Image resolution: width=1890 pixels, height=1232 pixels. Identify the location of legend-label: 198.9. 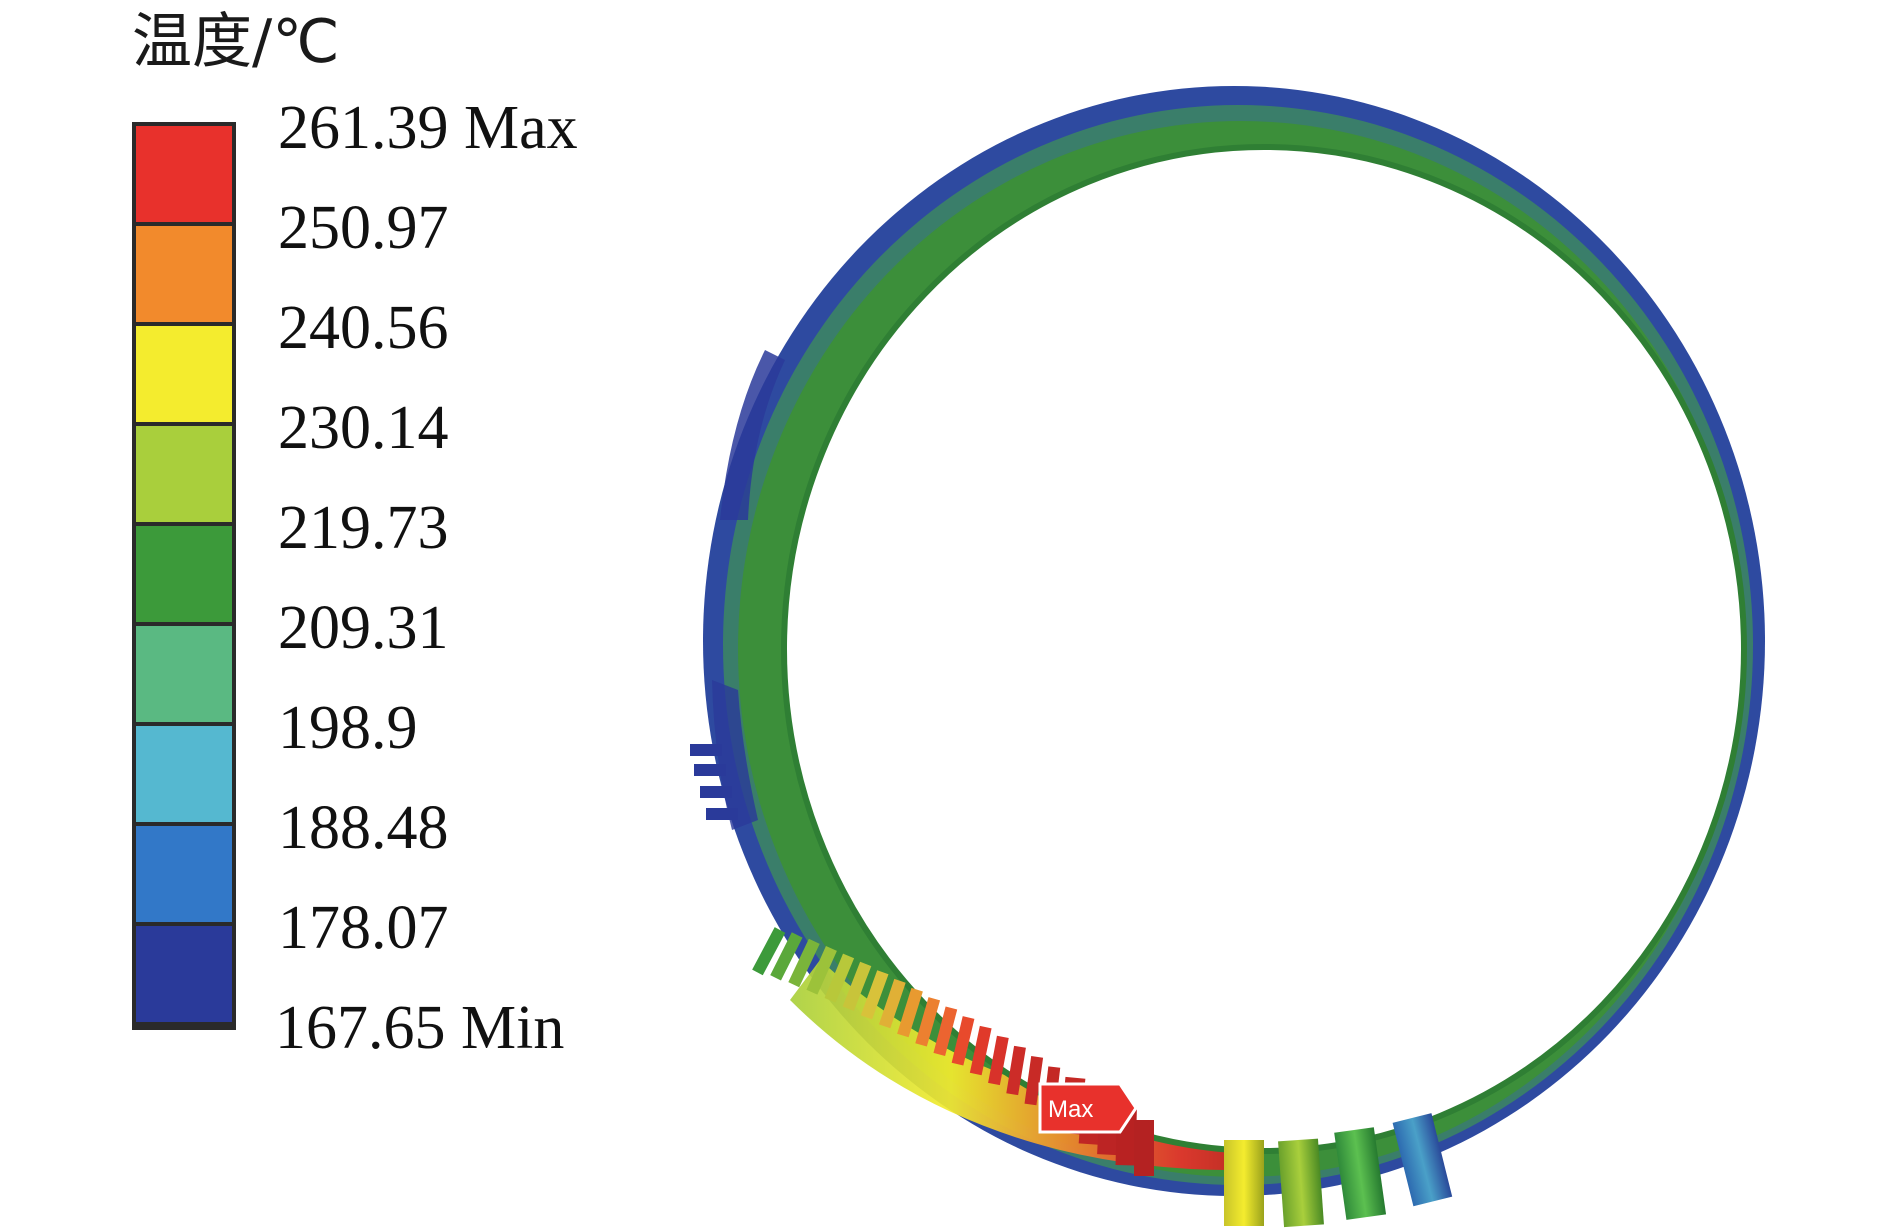
(348, 728).